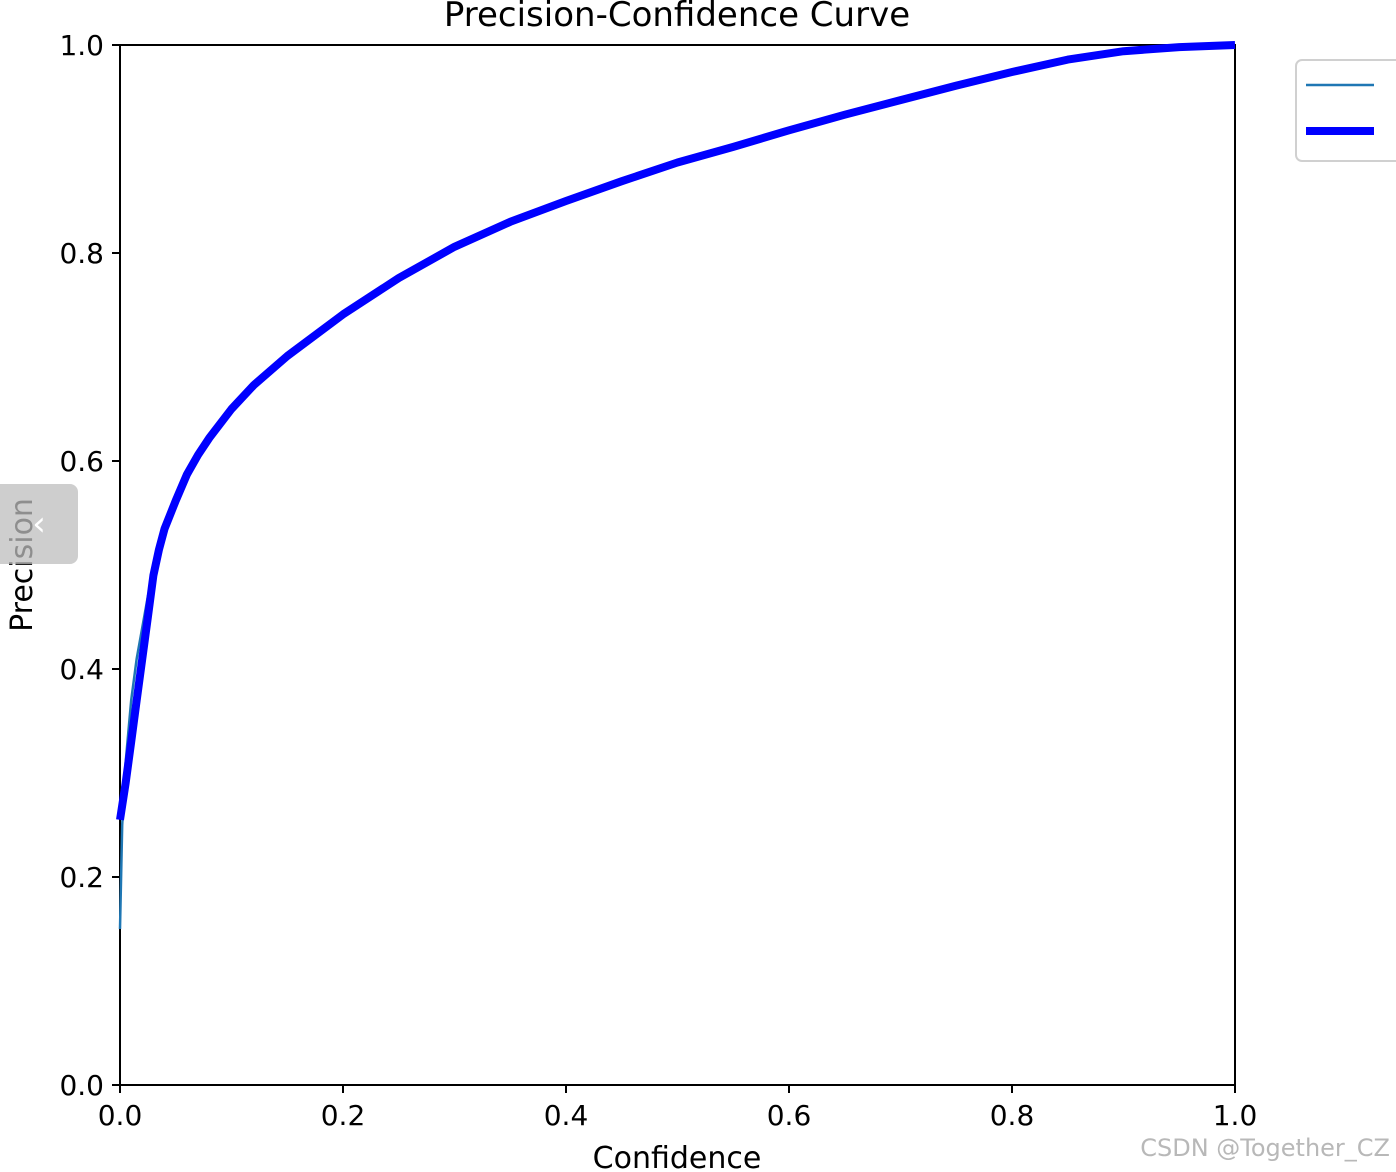 The width and height of the screenshot is (1396, 1172). I want to click on x-axis-label: Confidence, so click(677, 1156).